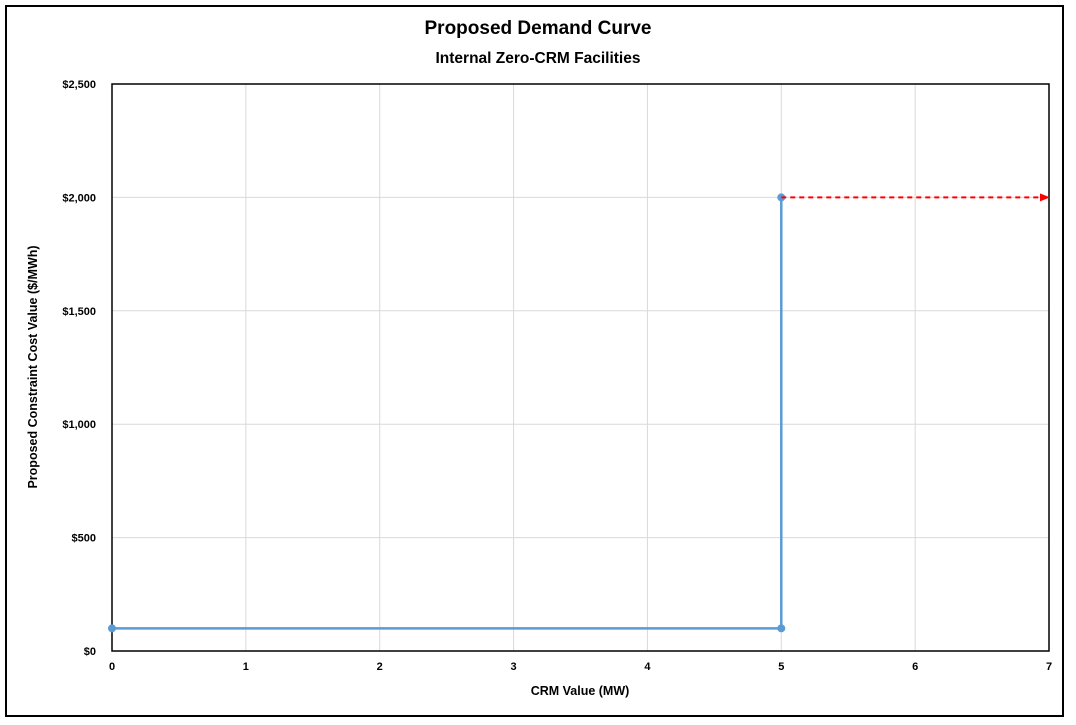 This screenshot has width=1076, height=725. I want to click on y-tick-label: $0, so click(90, 652).